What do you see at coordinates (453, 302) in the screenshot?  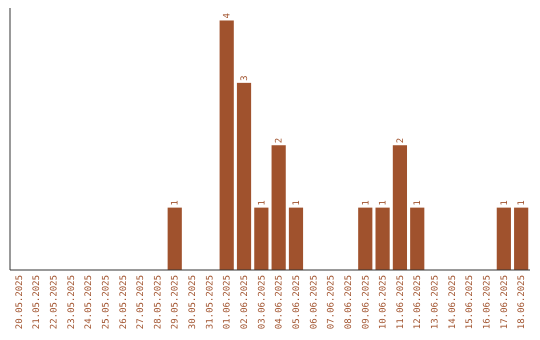 I see `x-tick-label: 14.06.2025` at bounding box center [453, 302].